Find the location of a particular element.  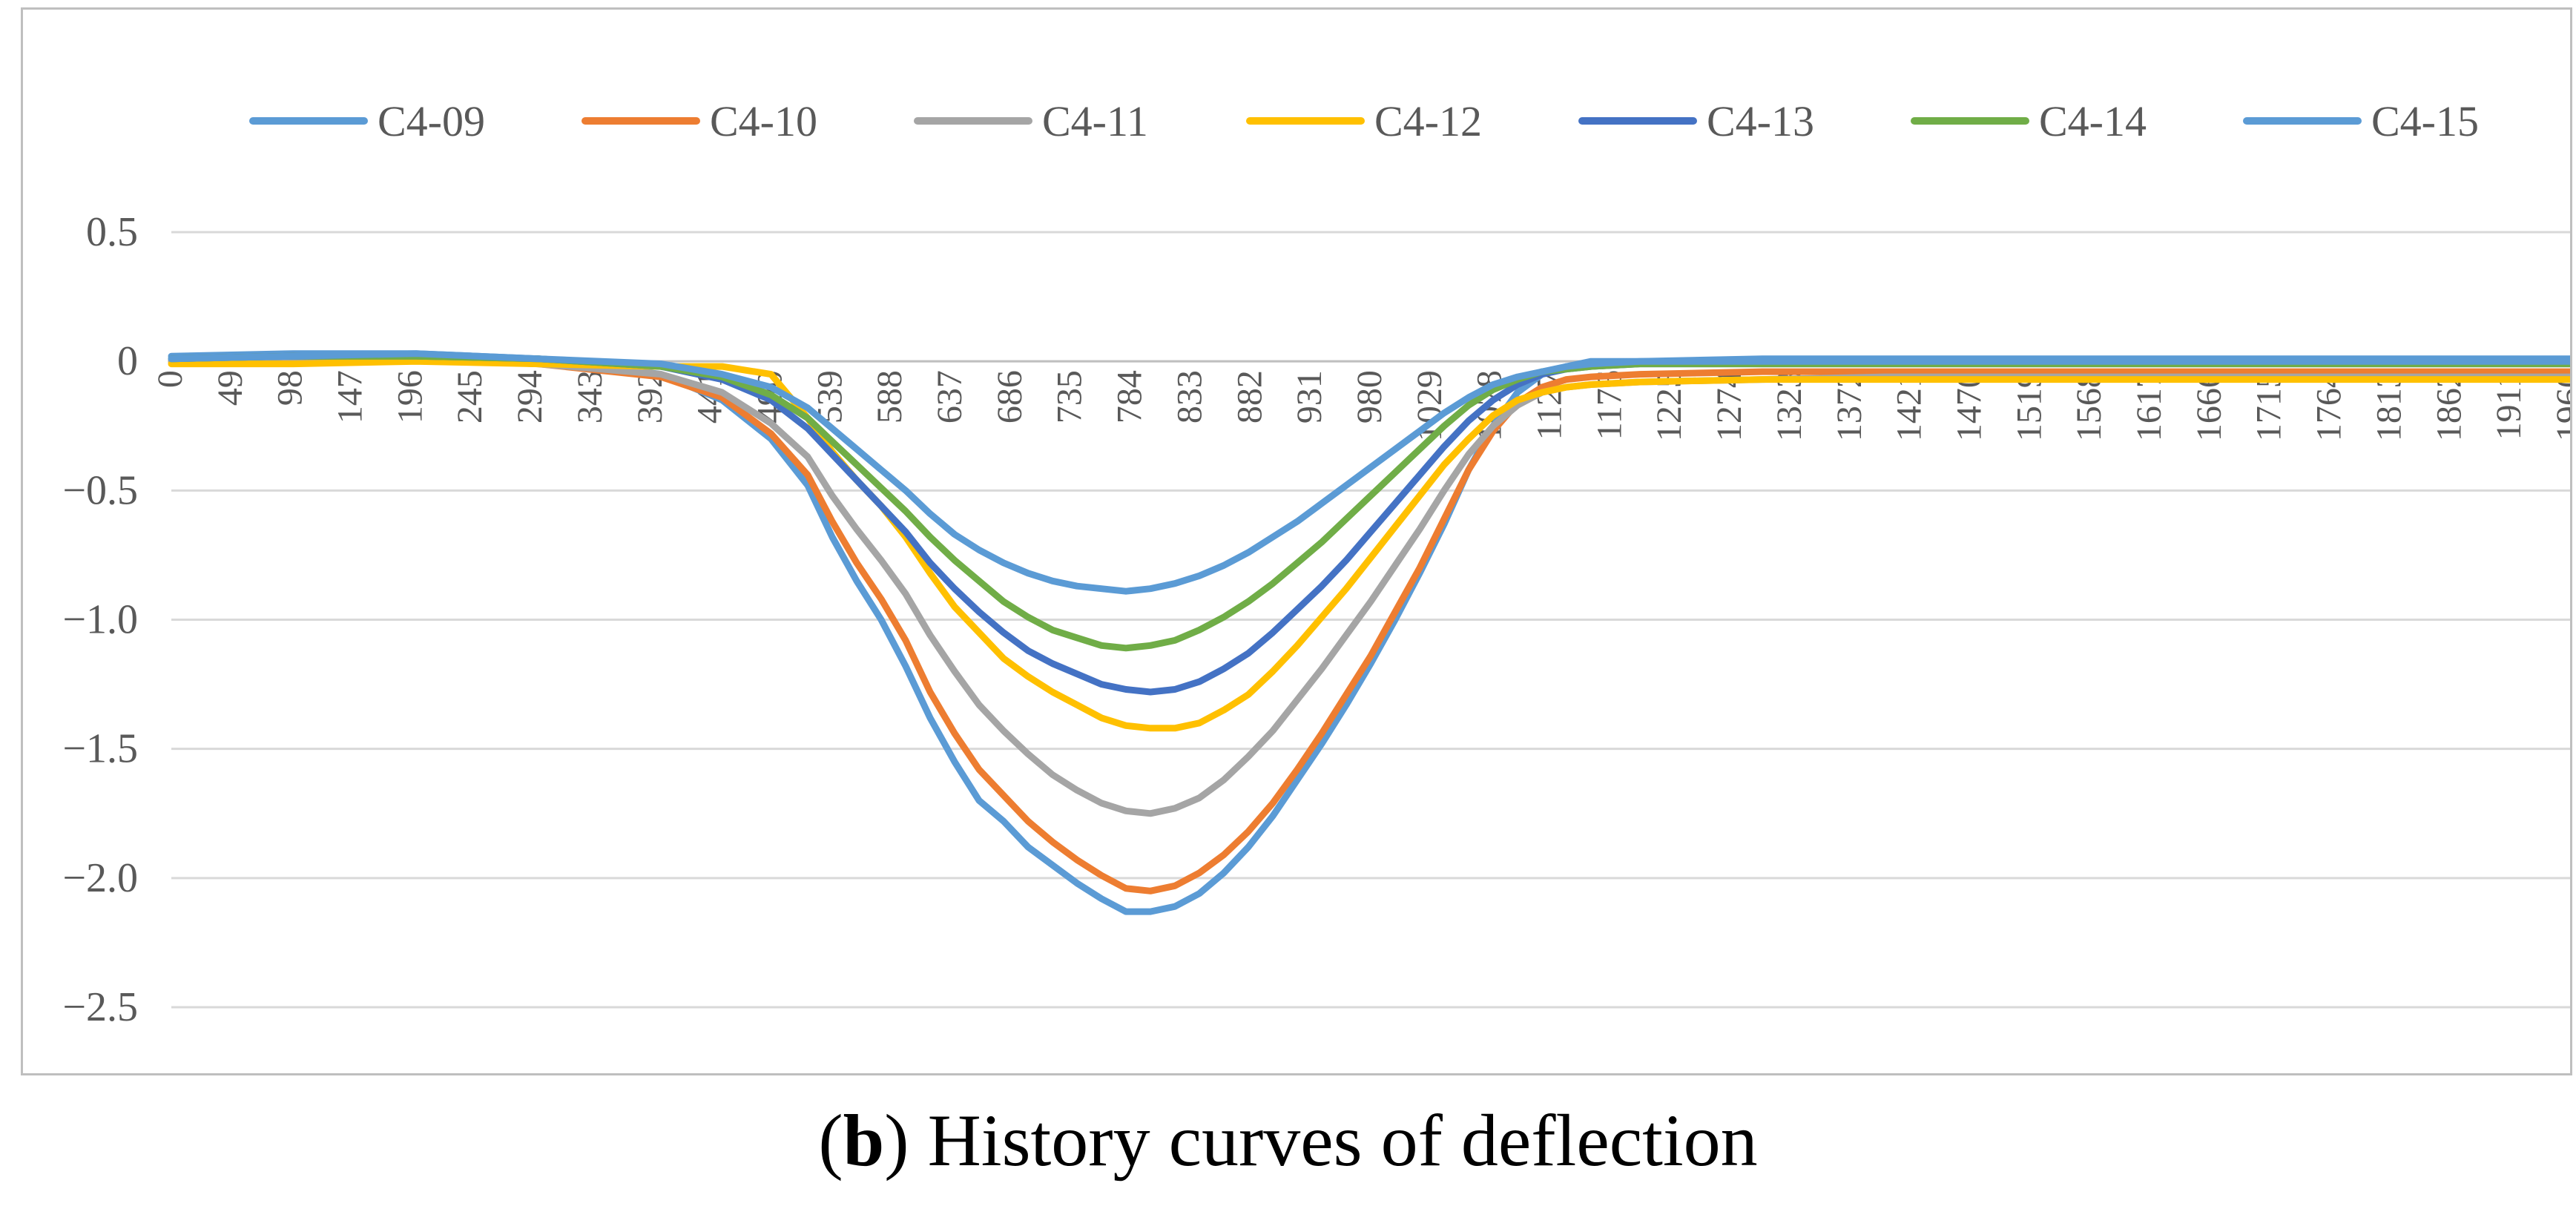

x-tick-label: 588 is located at coordinates (890, 397).